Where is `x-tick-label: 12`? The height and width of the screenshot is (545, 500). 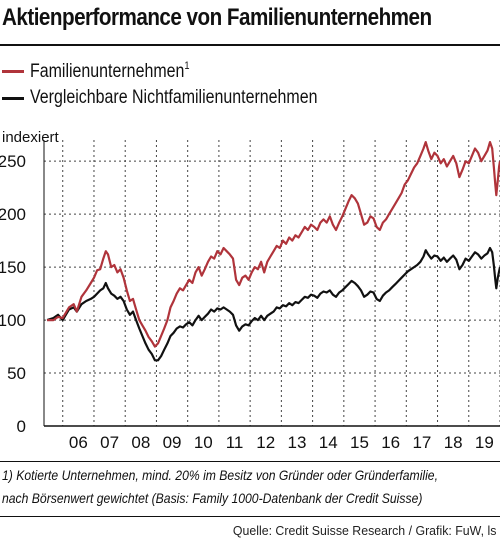
x-tick-label: 12 is located at coordinates (265, 442).